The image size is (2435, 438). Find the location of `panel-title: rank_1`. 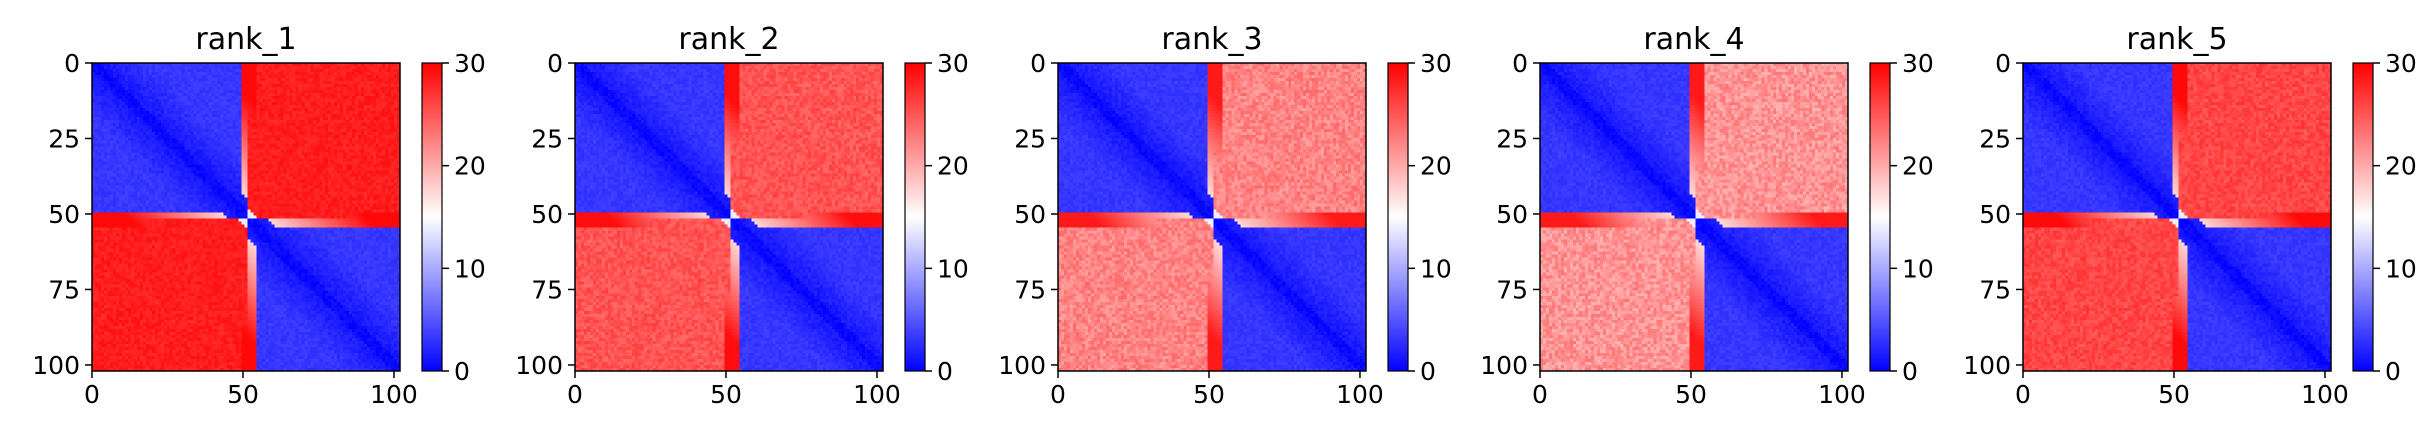

panel-title: rank_1 is located at coordinates (245, 39).